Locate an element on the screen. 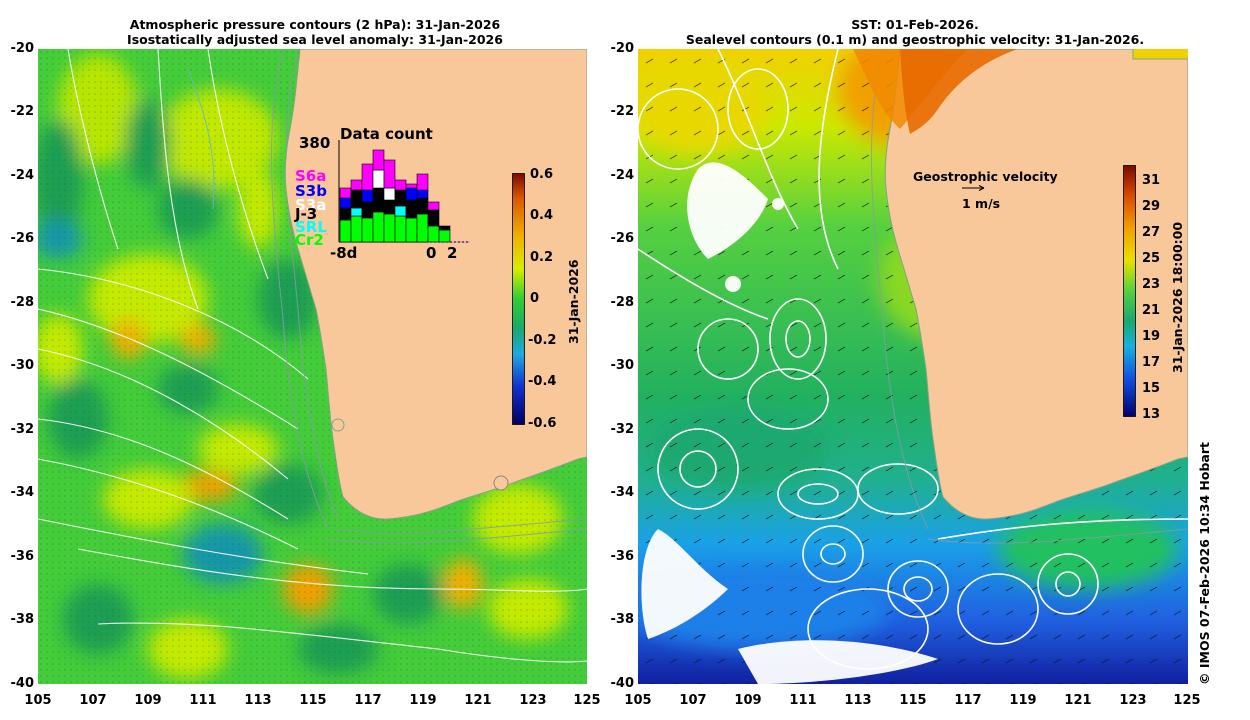 The image size is (1250, 720). right-ytick: -28 is located at coordinates (622, 302).